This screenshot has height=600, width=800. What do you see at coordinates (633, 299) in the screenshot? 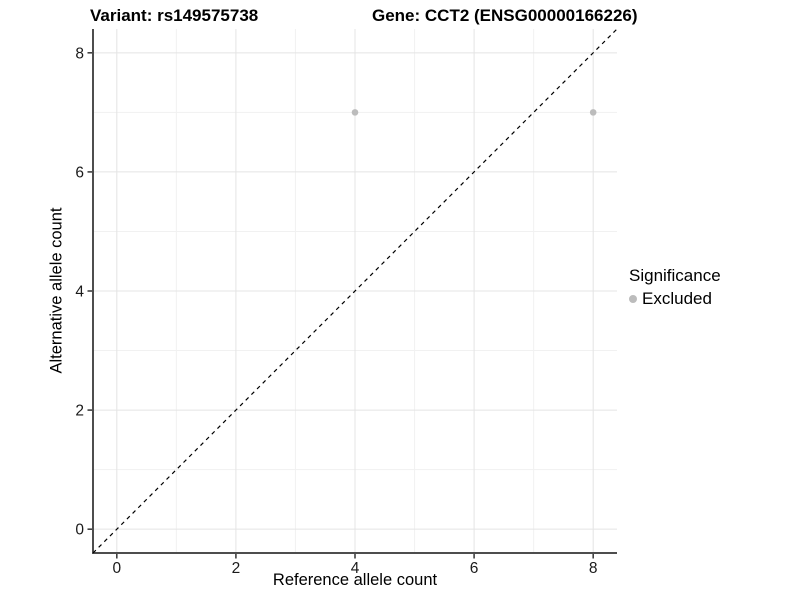
I see `legend-marker-circle-icon` at bounding box center [633, 299].